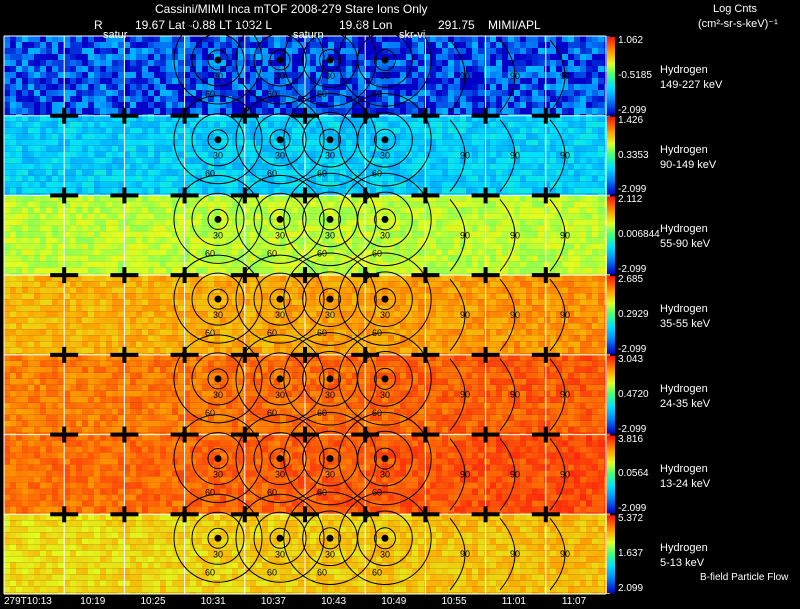  I want to click on colorbar-mid-label: 0.0564, so click(633, 474).